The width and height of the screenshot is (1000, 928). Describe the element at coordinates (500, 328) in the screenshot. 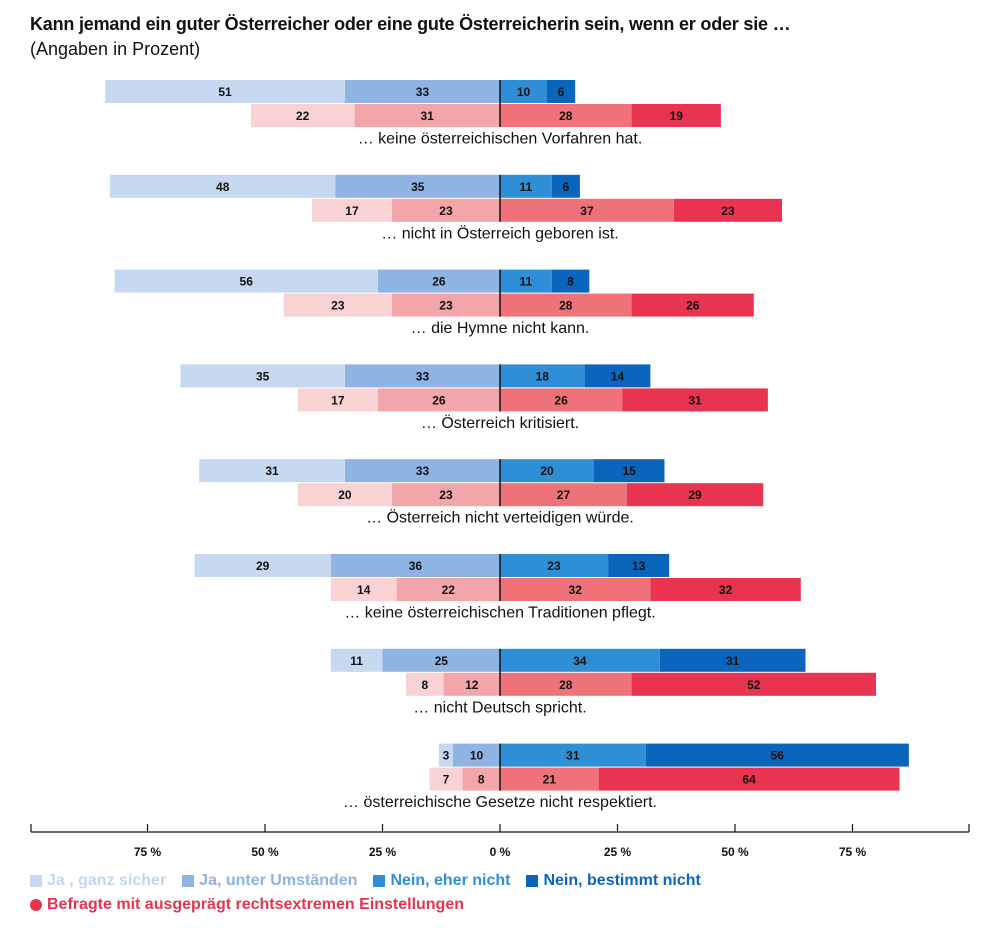

I see `category-label-3: … die Hymne nicht kann.` at that location.